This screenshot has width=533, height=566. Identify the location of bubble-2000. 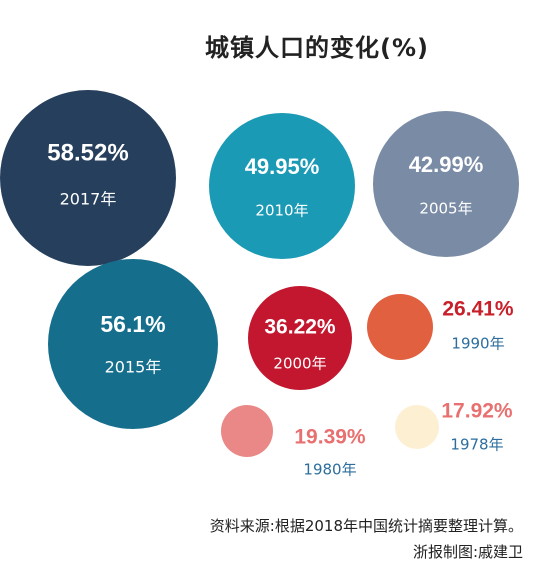
(300, 338).